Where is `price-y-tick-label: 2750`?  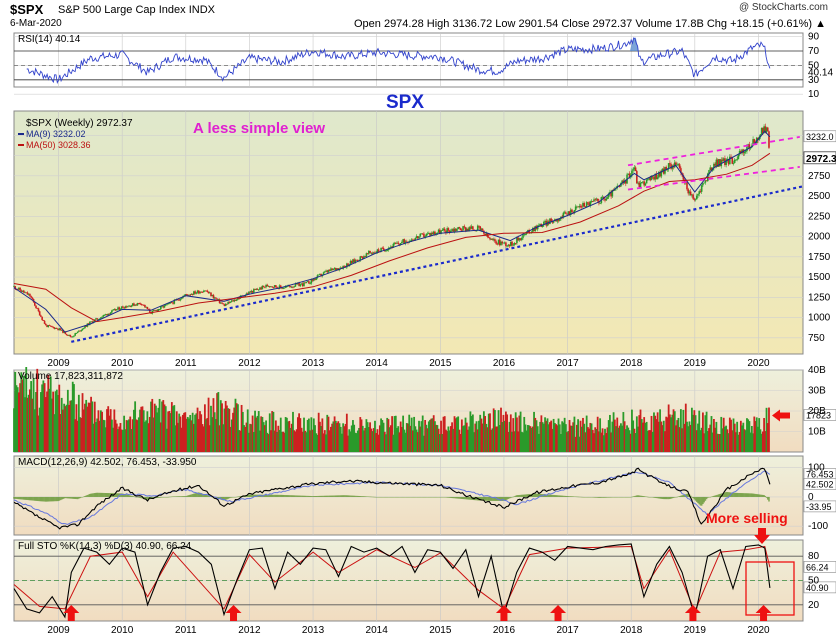 price-y-tick-label: 2750 is located at coordinates (819, 176).